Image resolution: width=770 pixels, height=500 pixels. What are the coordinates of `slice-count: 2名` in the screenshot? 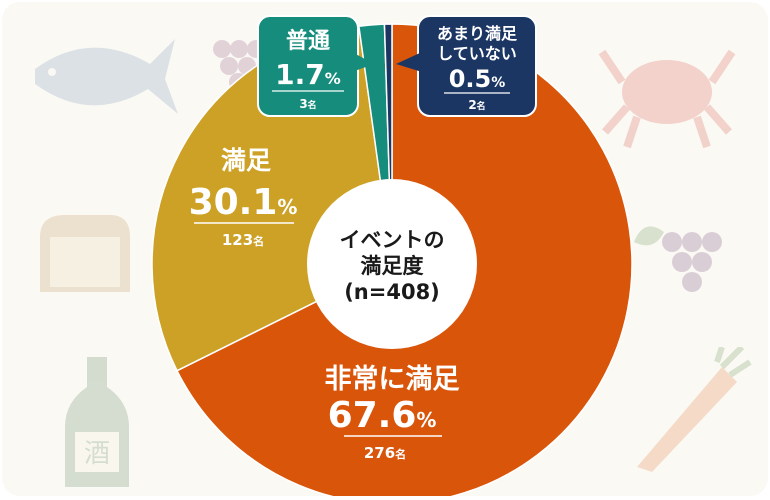 It's located at (476, 105).